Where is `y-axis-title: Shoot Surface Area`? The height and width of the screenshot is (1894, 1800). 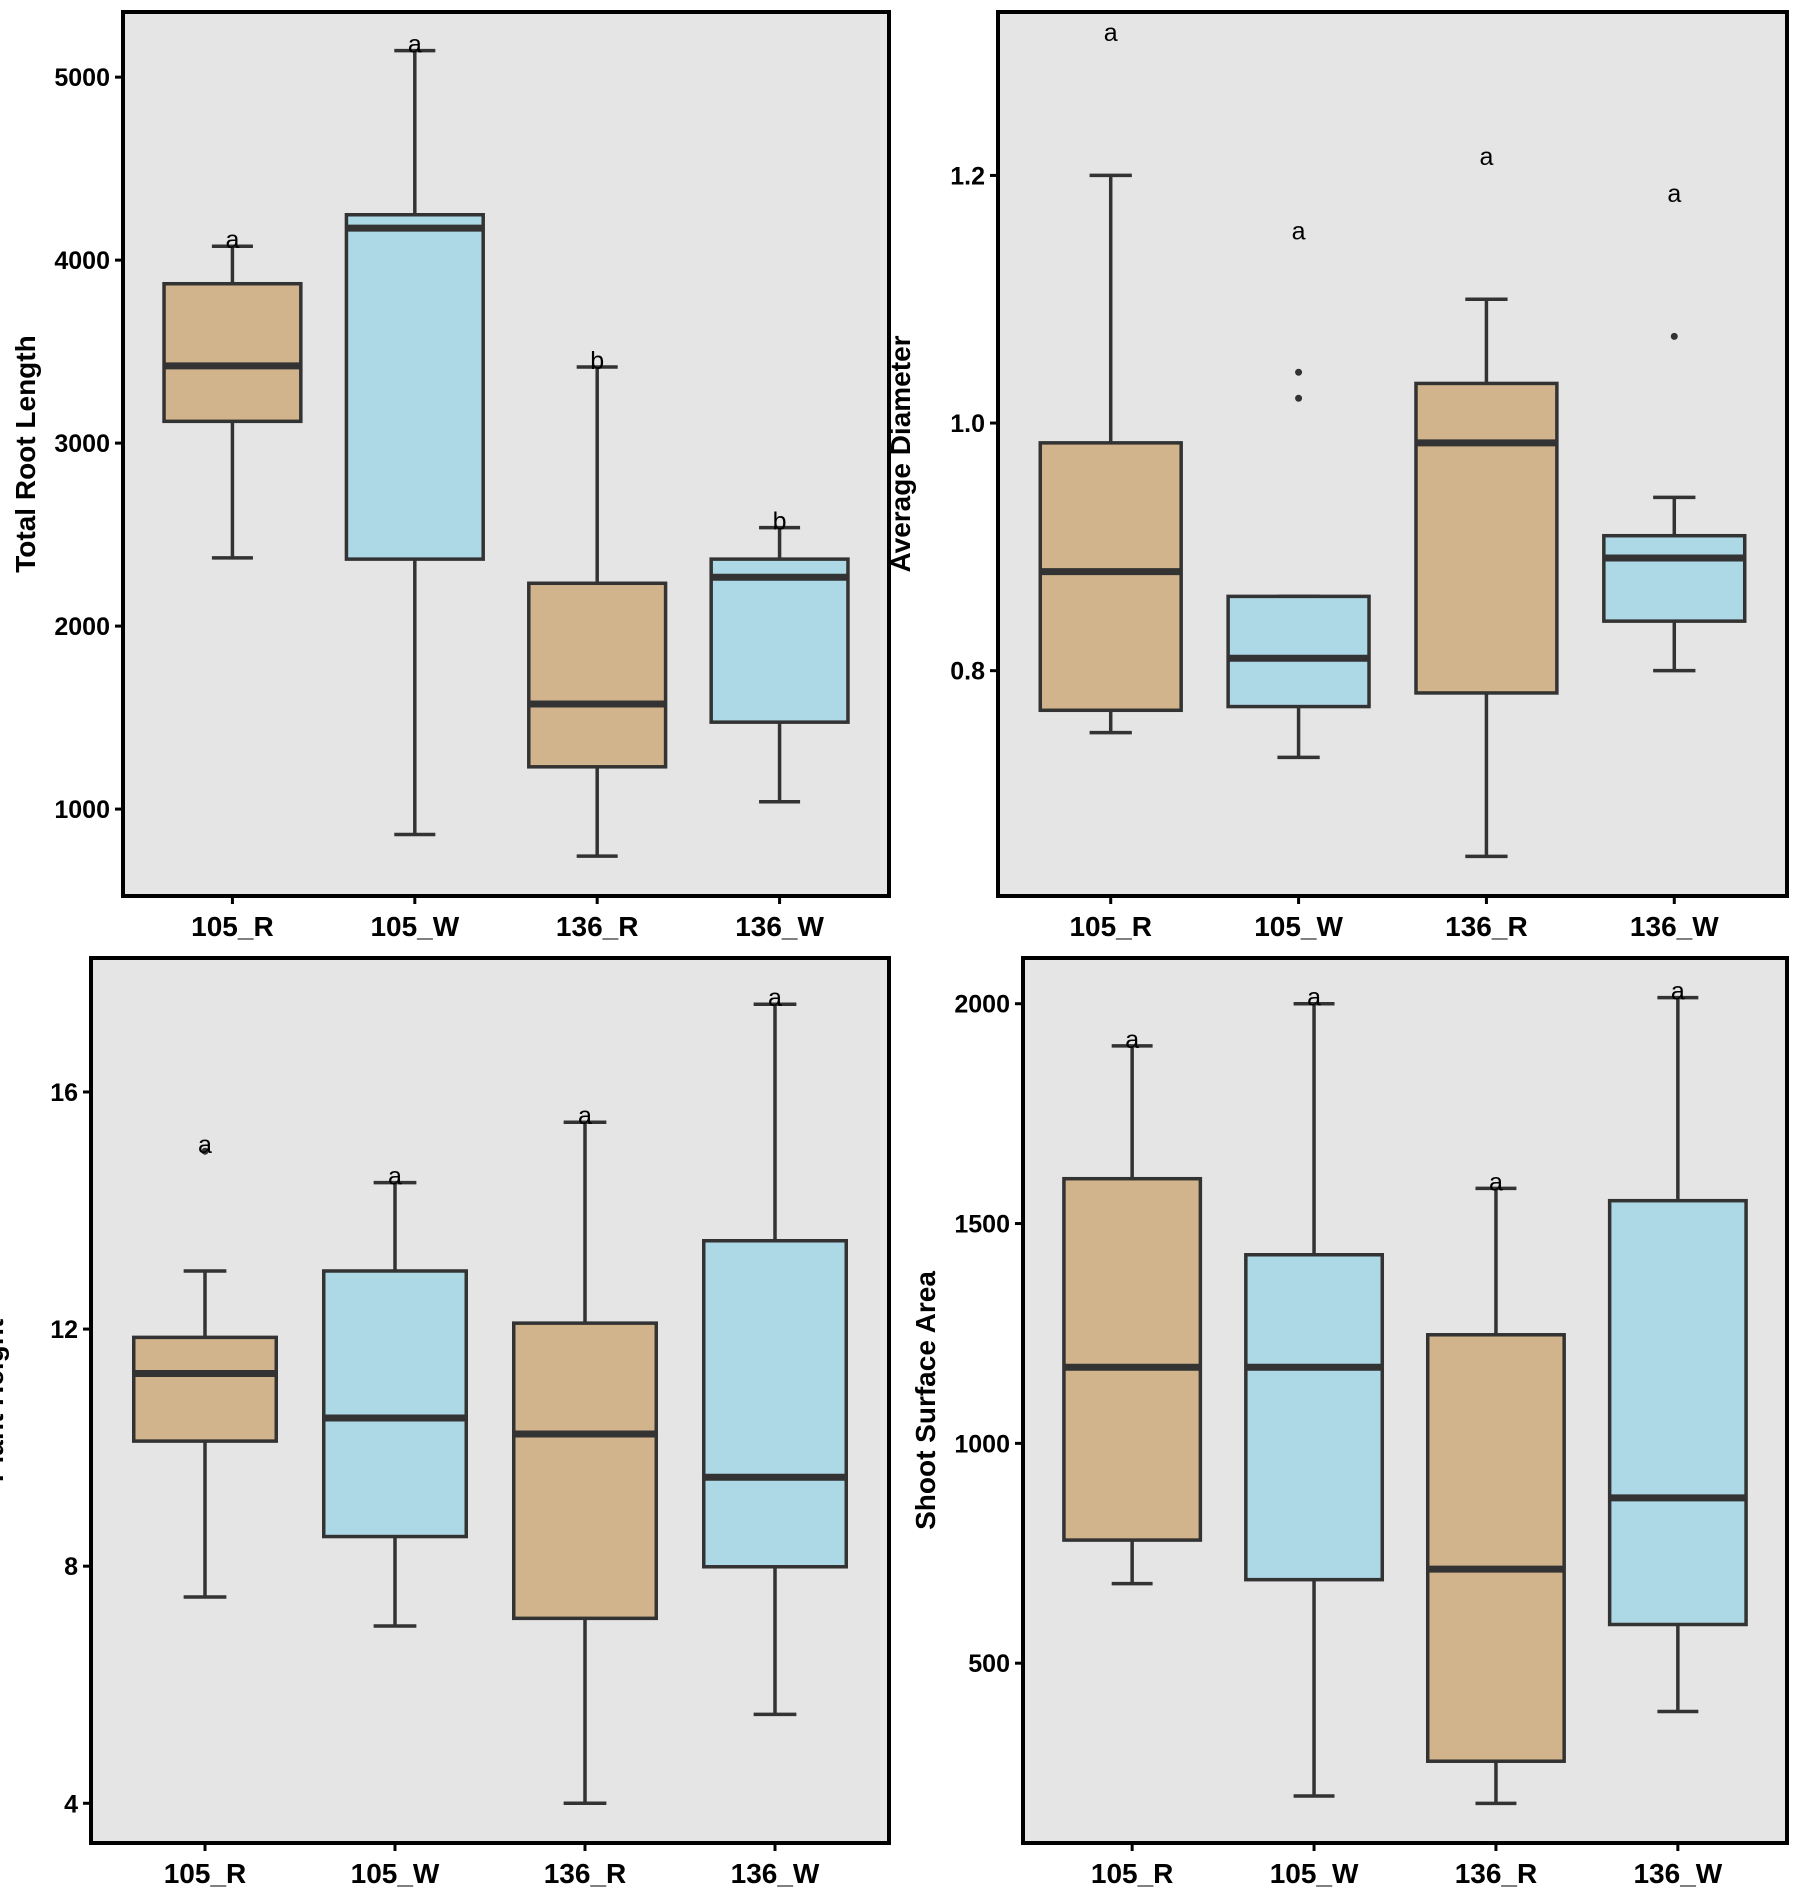
y-axis-title: Shoot Surface Area is located at coordinates (925, 1400).